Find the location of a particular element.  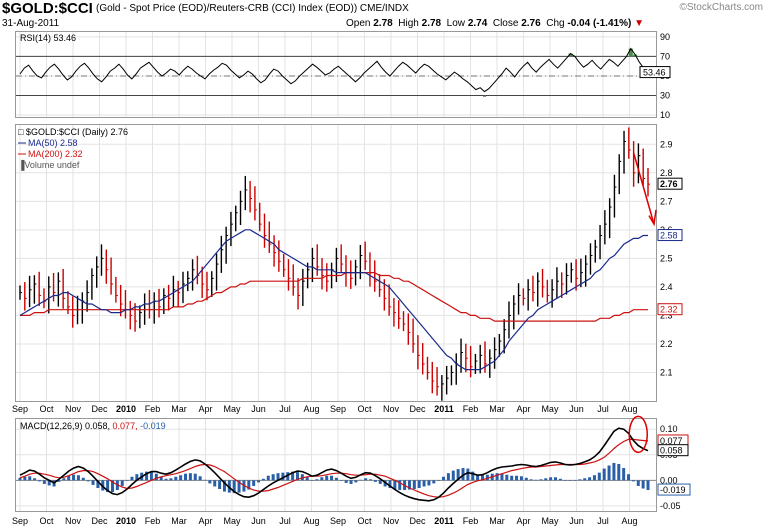

macd-panel is located at coordinates (336, 465).